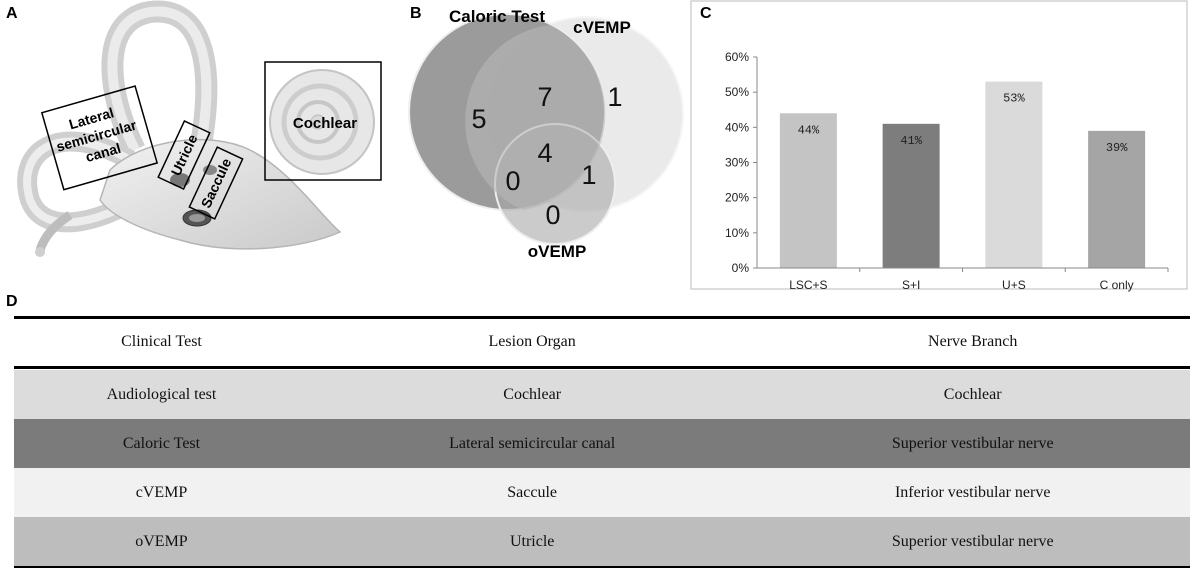  Describe the element at coordinates (809, 130) in the screenshot. I see `bar-value-label: 44%` at that location.